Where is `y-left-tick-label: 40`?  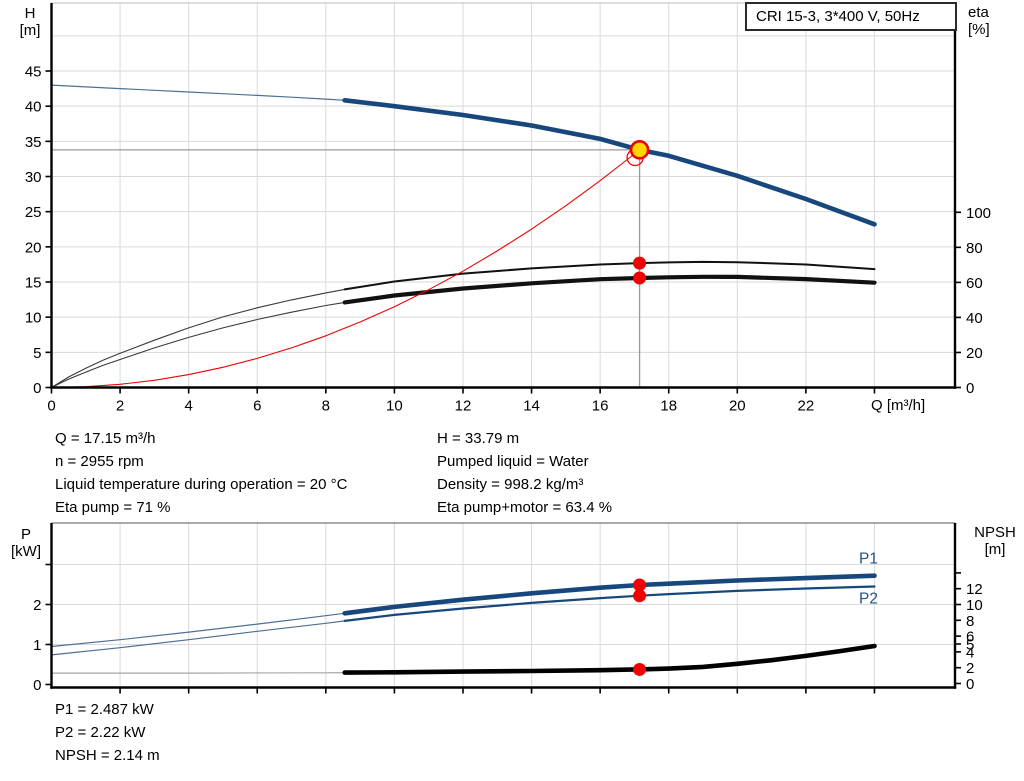
y-left-tick-label: 40 is located at coordinates (33, 107).